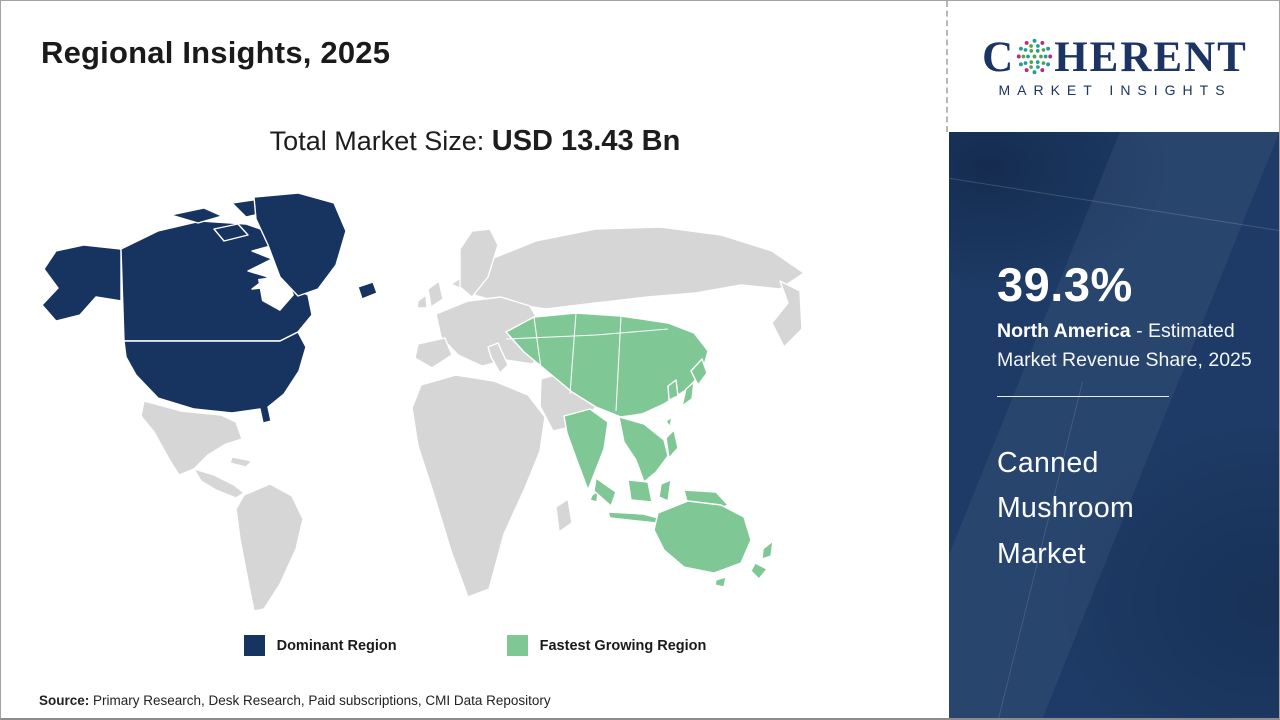 Image resolution: width=1280 pixels, height=720 pixels. I want to click on legend-item-dominant: Dominant Region, so click(320, 645).